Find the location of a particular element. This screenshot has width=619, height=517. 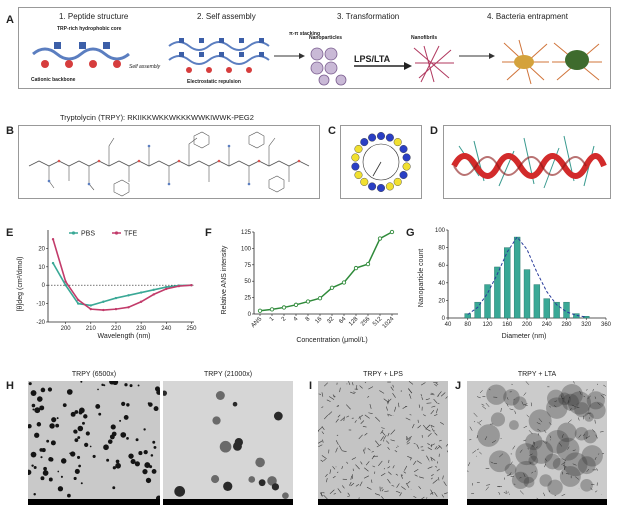

f-point is located at coordinates (308, 301).